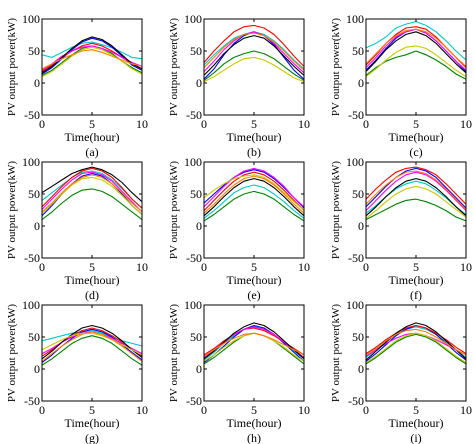 Image resolution: width=474 pixels, height=444 pixels. I want to click on subplot-caption: (h), so click(254, 437).